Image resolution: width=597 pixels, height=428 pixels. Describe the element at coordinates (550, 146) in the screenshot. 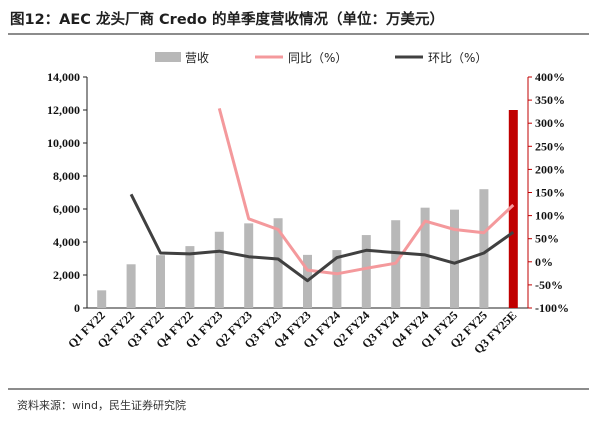

I see `right-axis-tick-label: 250%` at that location.